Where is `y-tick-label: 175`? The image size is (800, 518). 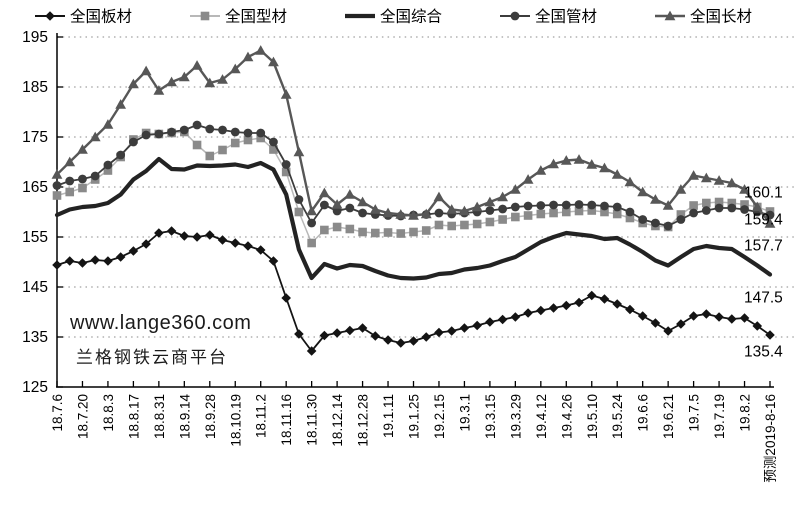
y-tick-label: 175 is located at coordinates (35, 137).